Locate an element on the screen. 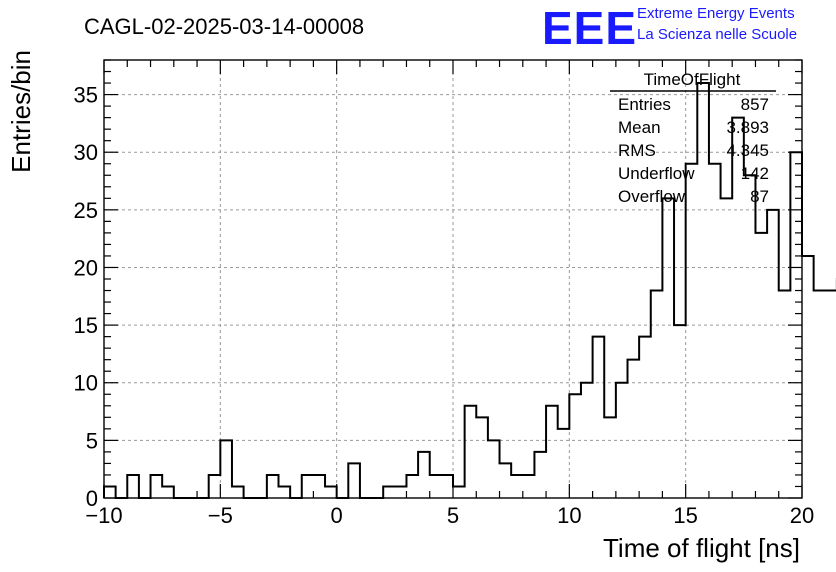  stats-row-label: Overflow is located at coordinates (652, 196).